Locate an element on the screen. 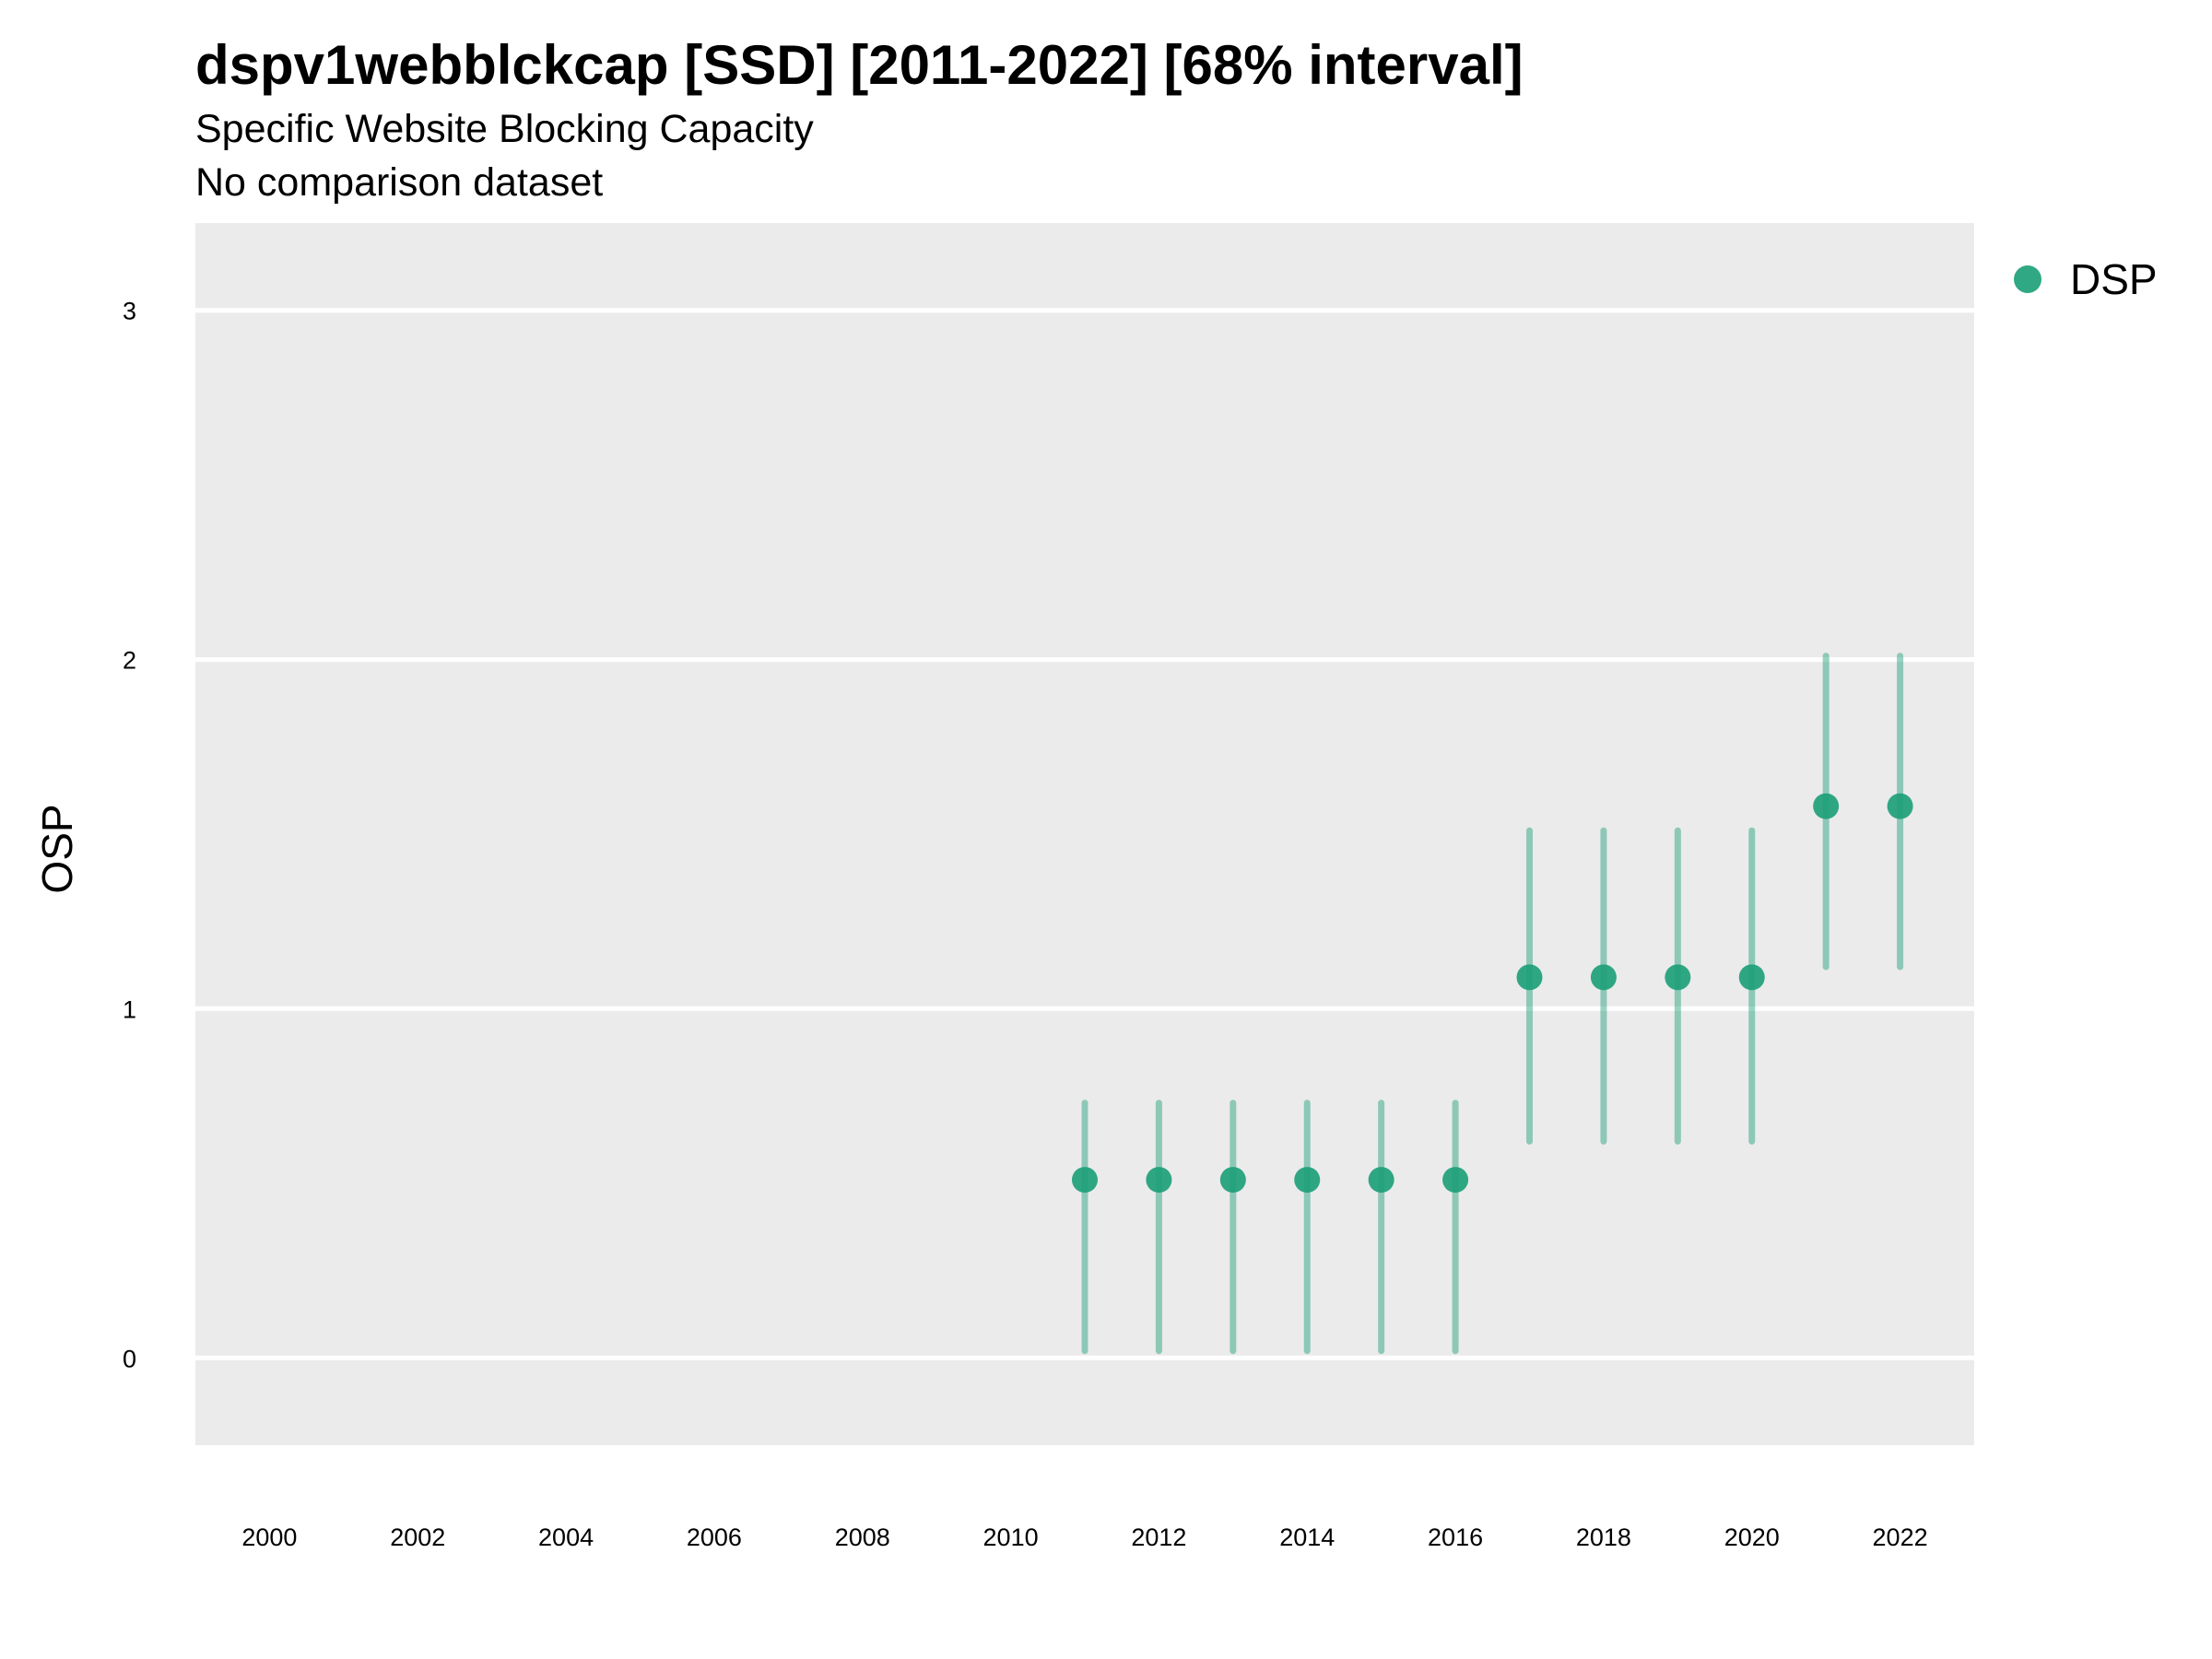 This screenshot has width=2212, height=1659. point-2017 is located at coordinates (1529, 977).